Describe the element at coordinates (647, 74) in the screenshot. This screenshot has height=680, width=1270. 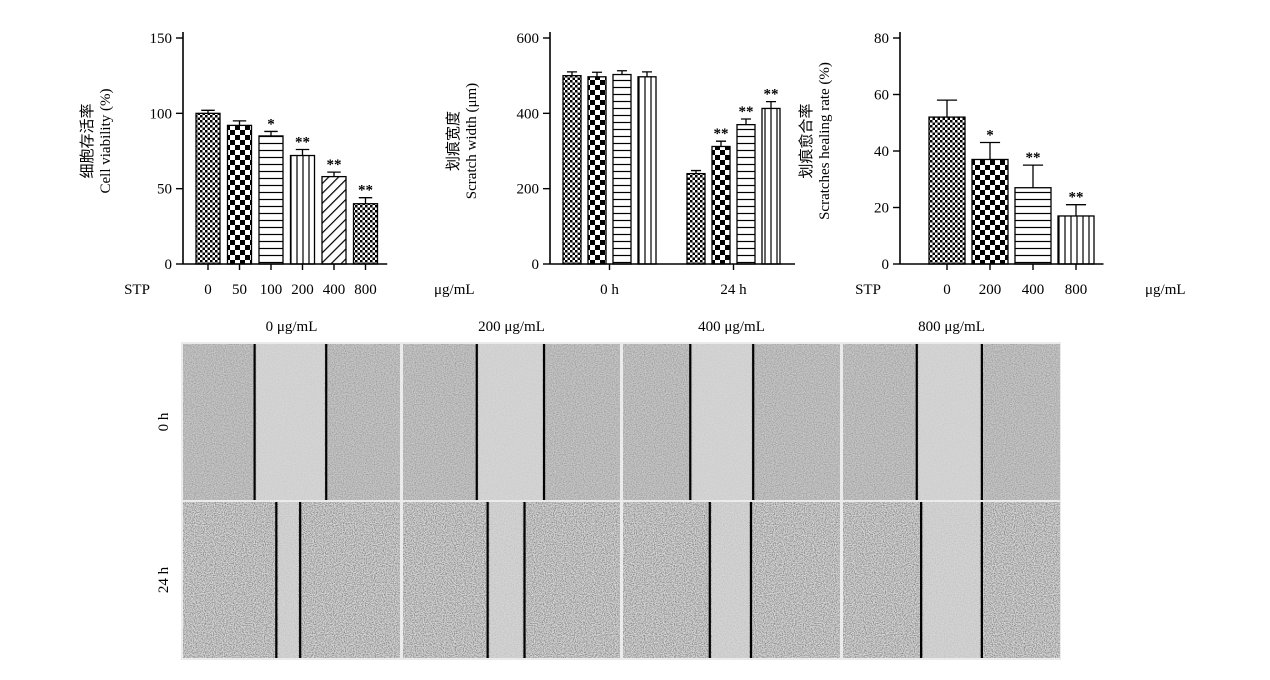
I see `group-0-series-3-error-bar` at that location.